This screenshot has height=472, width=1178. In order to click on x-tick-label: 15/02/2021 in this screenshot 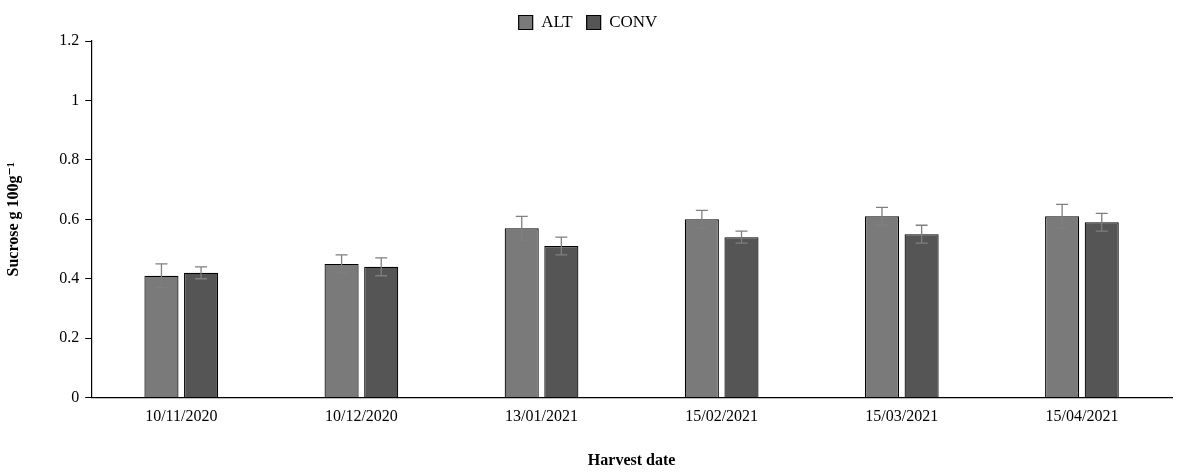, I will do `click(722, 416)`.